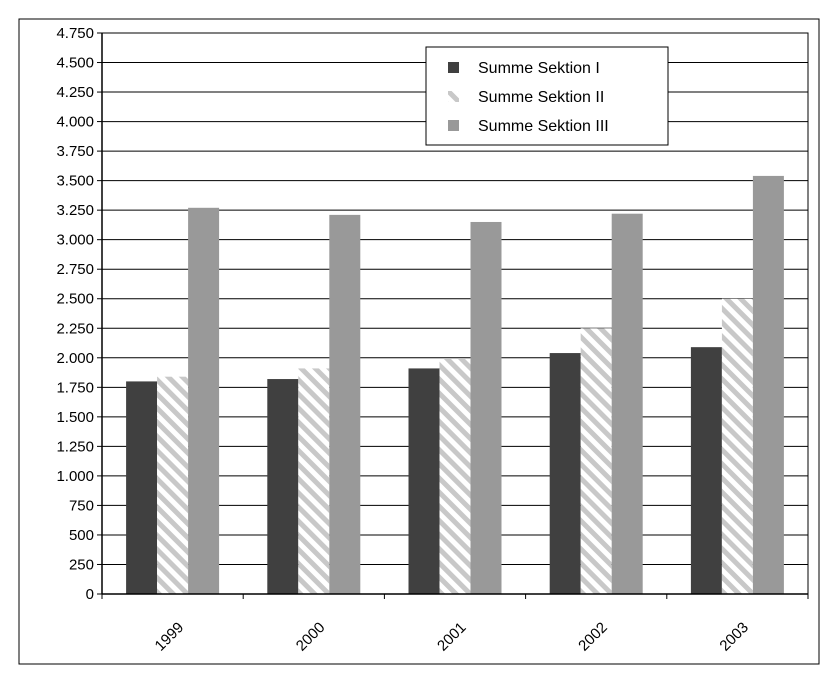  What do you see at coordinates (283, 486) in the screenshot?
I see `bar-1-2000` at bounding box center [283, 486].